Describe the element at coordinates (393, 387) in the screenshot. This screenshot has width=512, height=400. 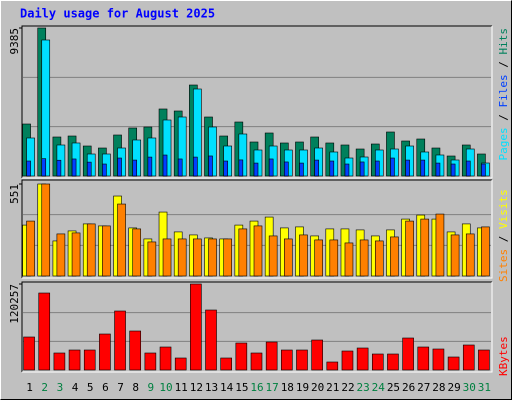
I see `x-tick-label: 25` at that location.